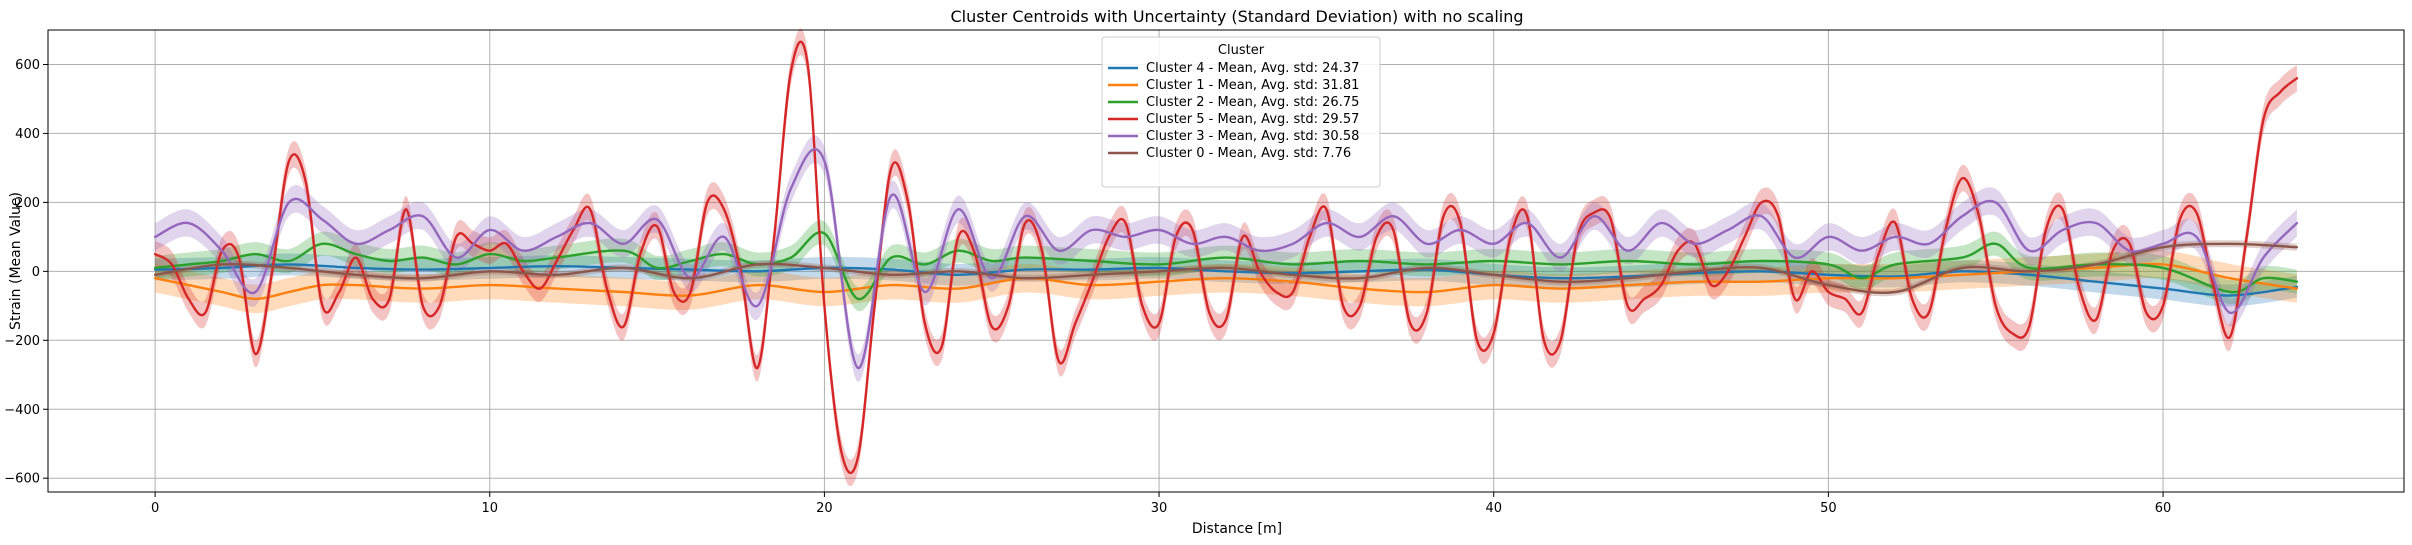  Describe the element at coordinates (27, 203) in the screenshot. I see `y-tick-label: 200` at that location.